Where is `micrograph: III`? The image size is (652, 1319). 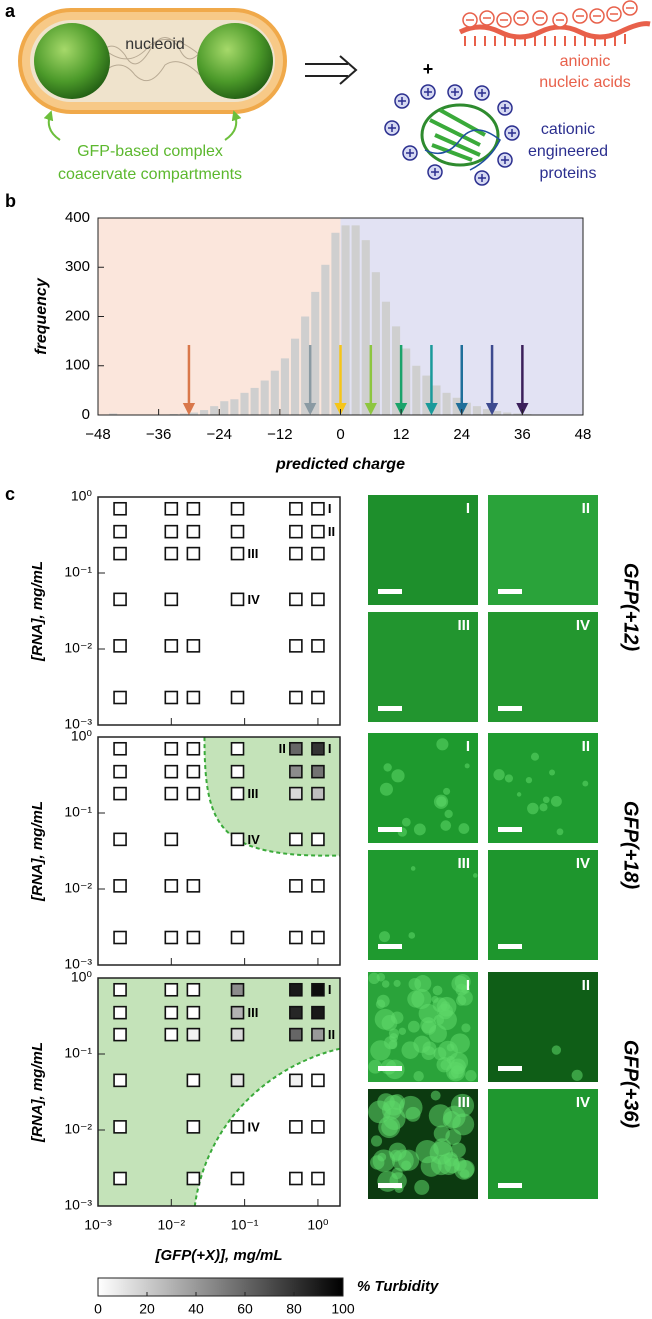
micrograph: III is located at coordinates (423, 905).